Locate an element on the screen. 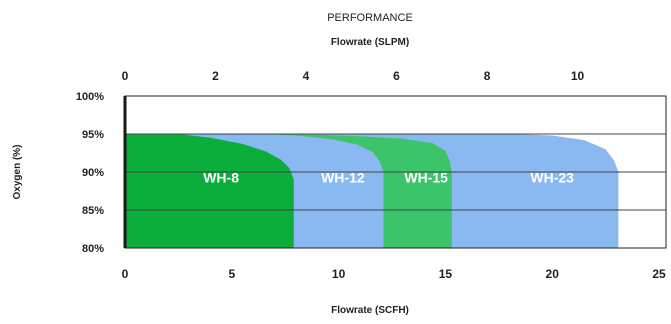 The width and height of the screenshot is (671, 324). y-axis-ticks: 80% 85% 90% 95% 100% is located at coordinates (90, 173).